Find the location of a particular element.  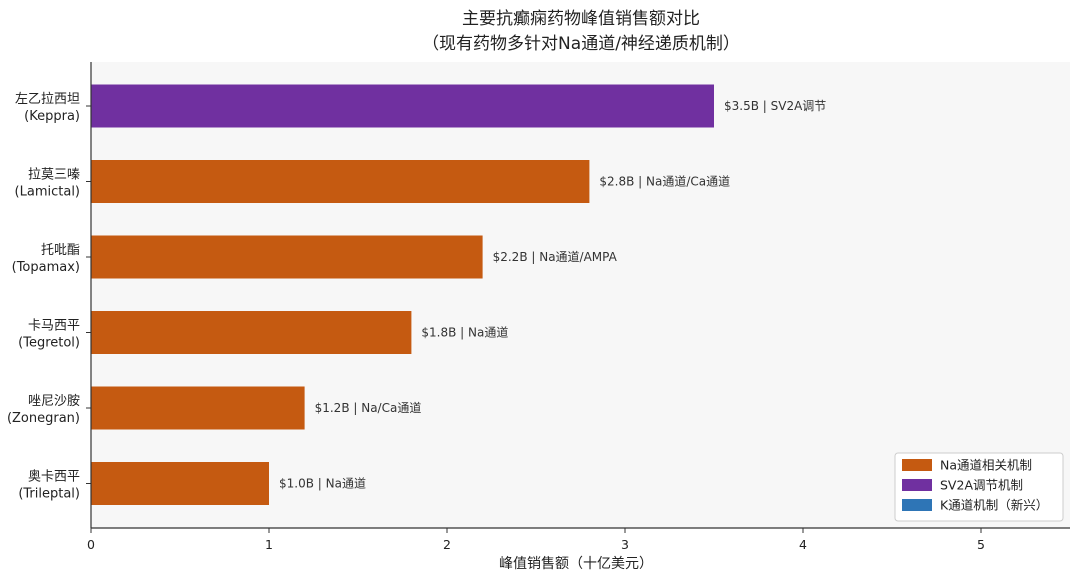

legend-box is located at coordinates (979, 487).